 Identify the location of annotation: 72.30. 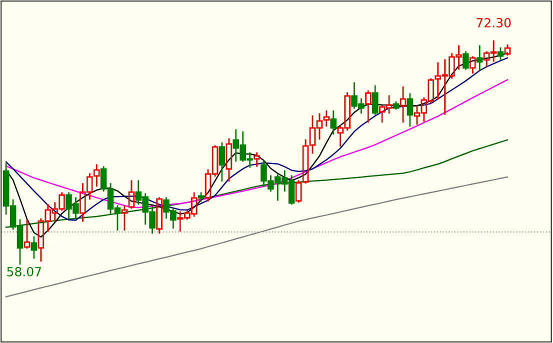
(493, 23).